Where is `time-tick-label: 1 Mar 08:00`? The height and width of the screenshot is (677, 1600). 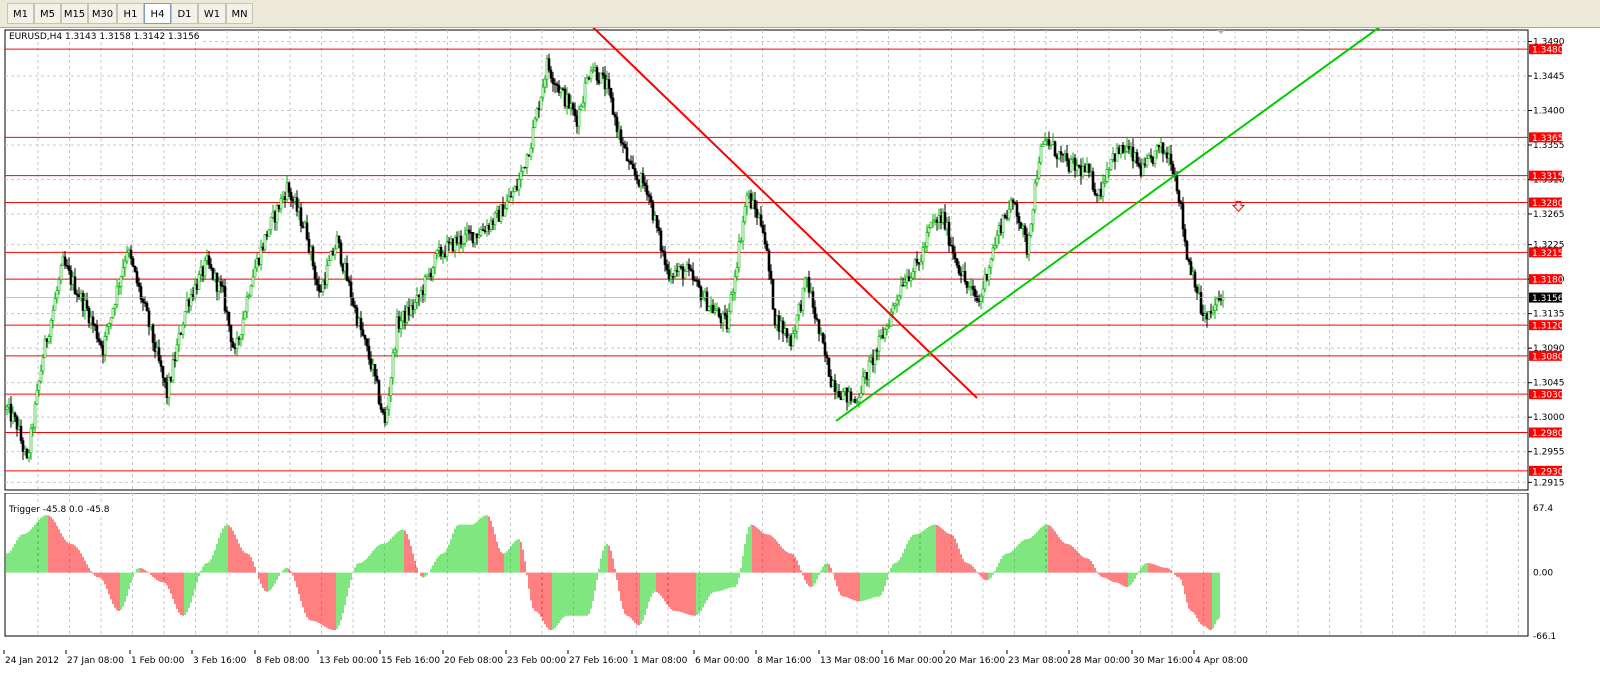 time-tick-label: 1 Mar 08:00 is located at coordinates (660, 661).